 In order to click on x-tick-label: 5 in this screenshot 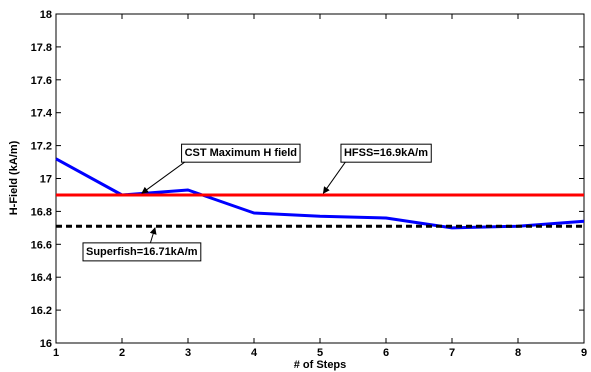, I will do `click(320, 353)`.